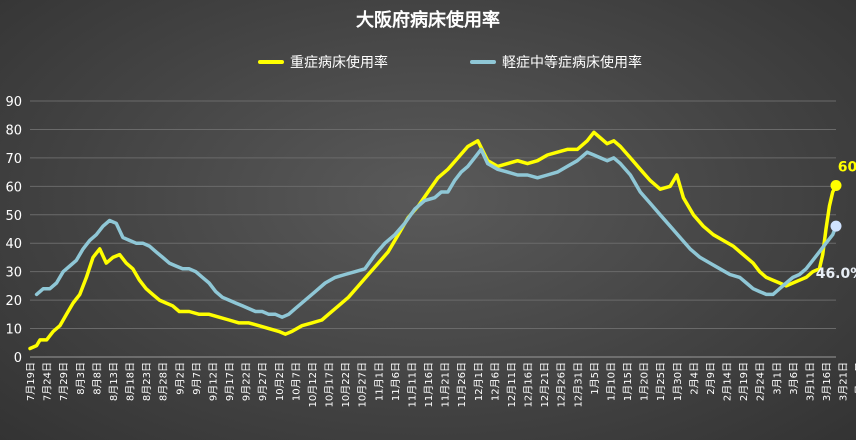  I want to click on y-axis-ticks: 0 10 20 30 40 50 60 70 80 90, so click(13, 230).